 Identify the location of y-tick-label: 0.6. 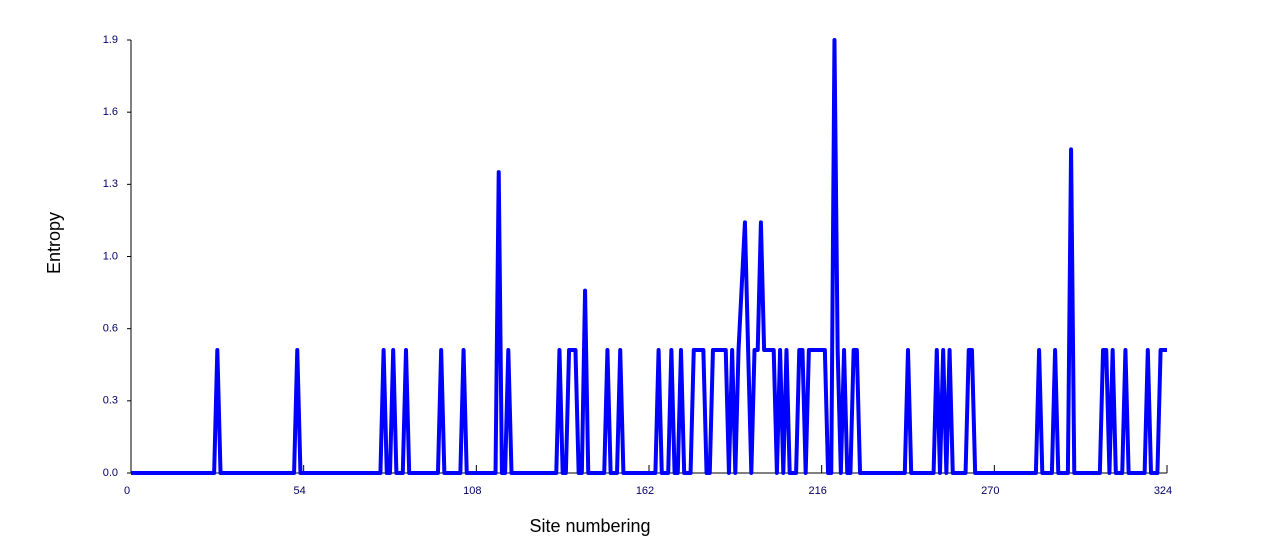
(110, 329).